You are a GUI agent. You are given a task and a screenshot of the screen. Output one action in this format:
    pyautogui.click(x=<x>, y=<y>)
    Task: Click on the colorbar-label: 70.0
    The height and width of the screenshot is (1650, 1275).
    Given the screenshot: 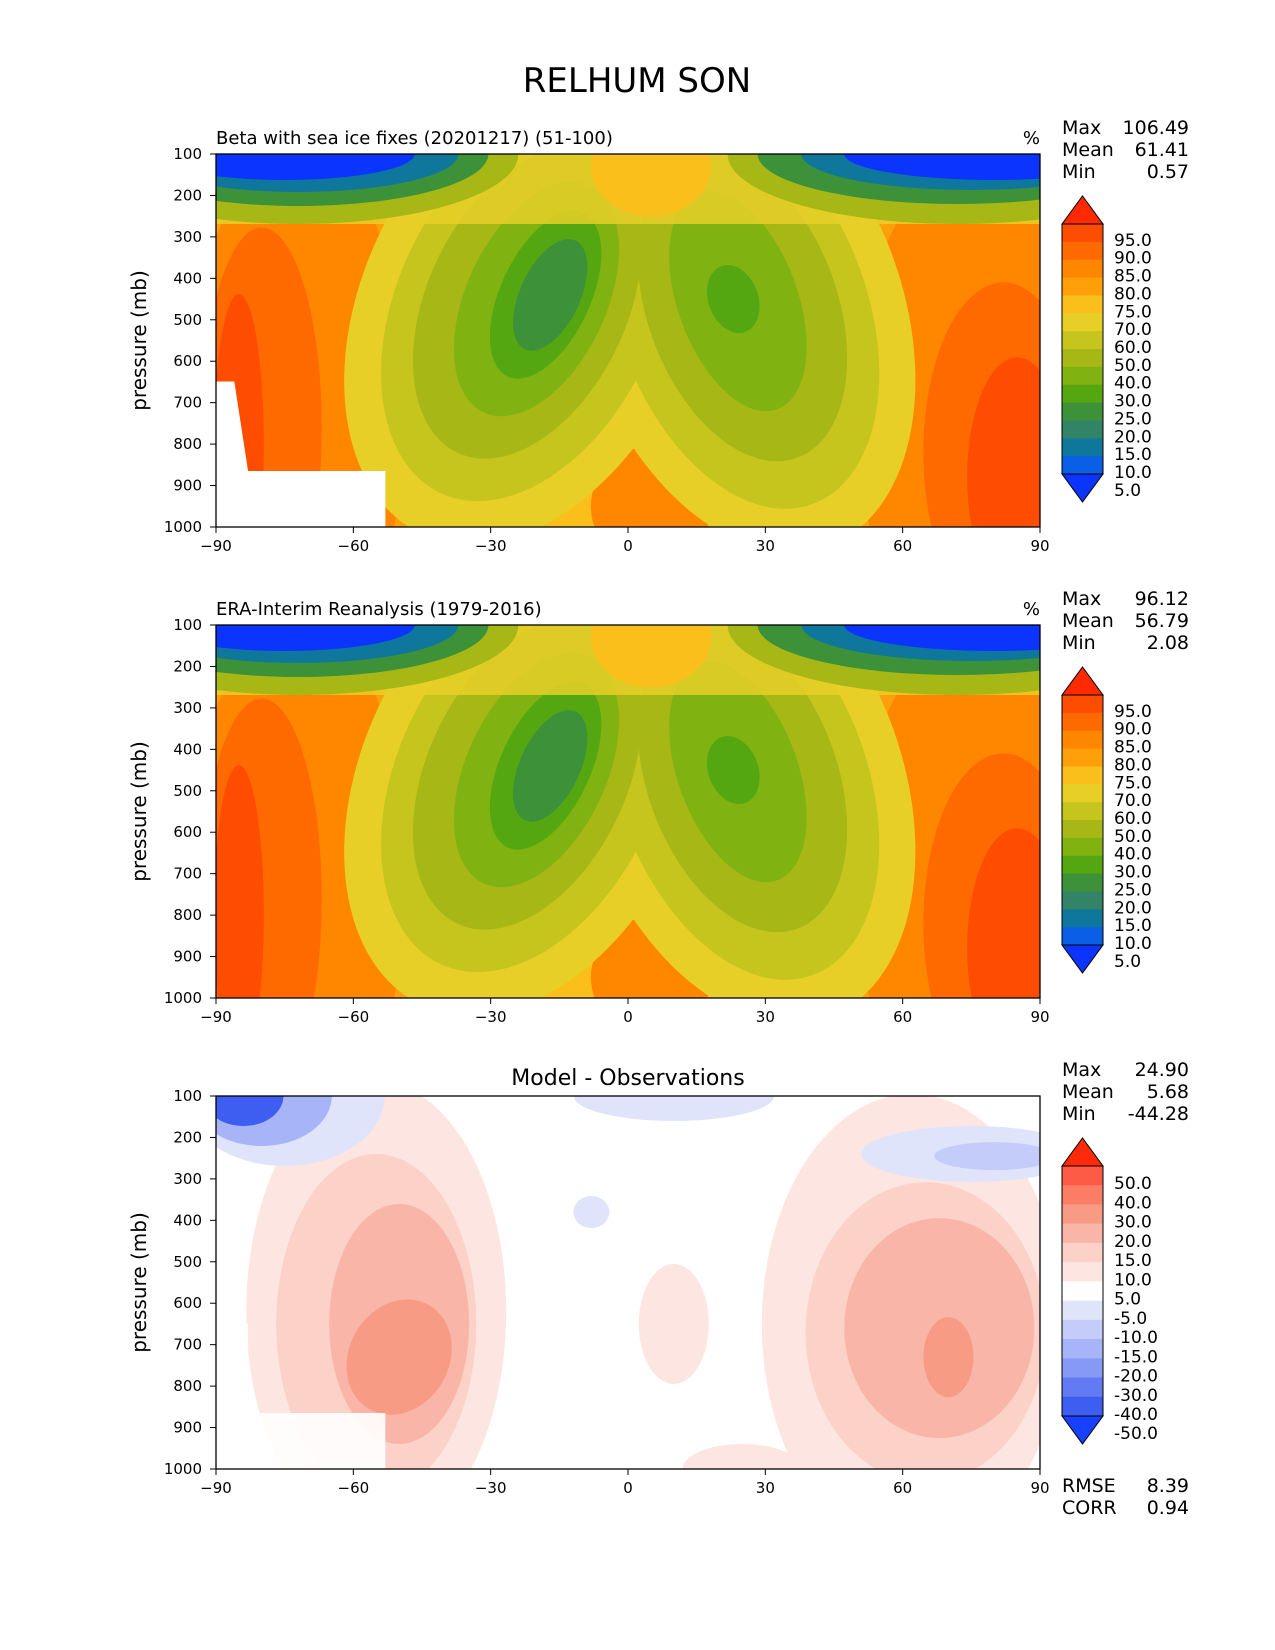 What is the action you would take?
    pyautogui.click(x=1133, y=330)
    